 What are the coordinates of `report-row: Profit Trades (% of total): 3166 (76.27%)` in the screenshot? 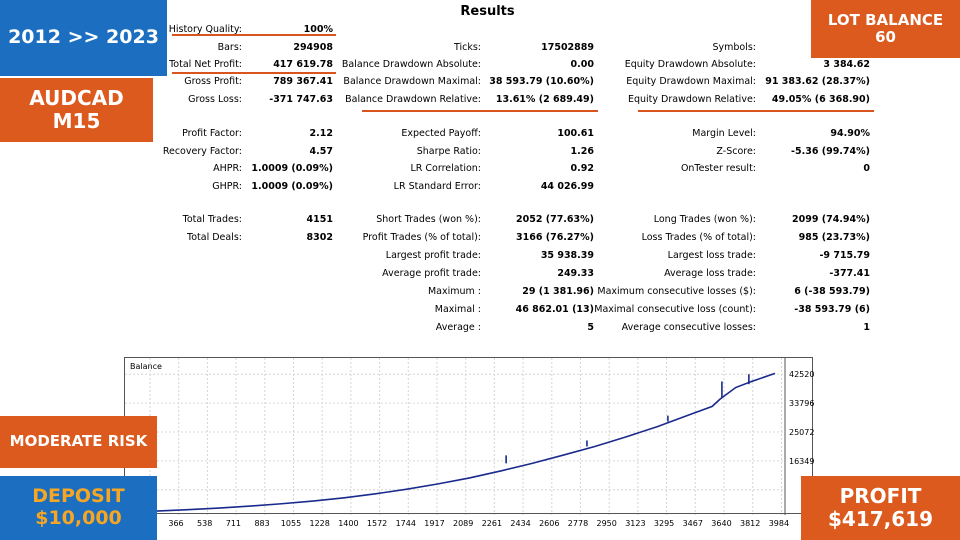 It's located at (480, 240).